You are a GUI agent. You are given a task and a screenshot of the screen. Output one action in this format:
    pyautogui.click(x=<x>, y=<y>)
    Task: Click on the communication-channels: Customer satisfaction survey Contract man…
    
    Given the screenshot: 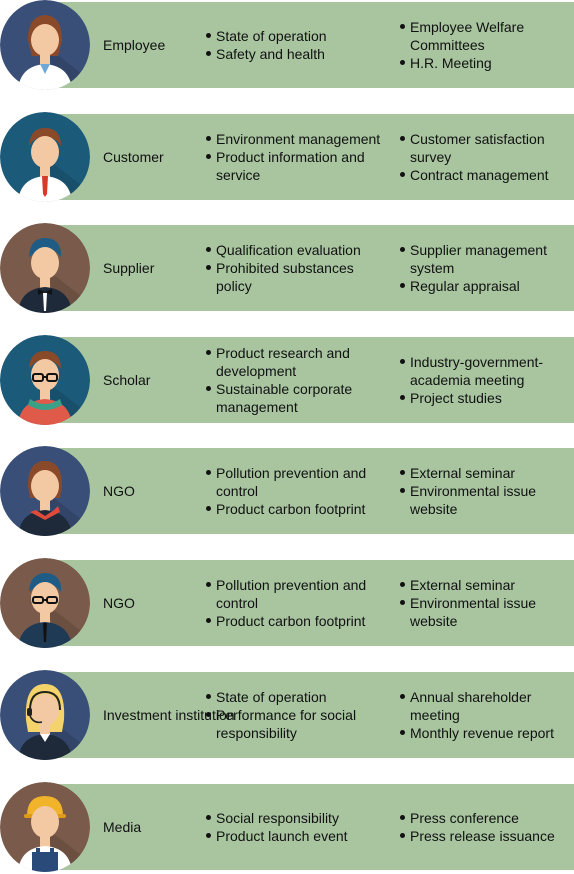 What is the action you would take?
    pyautogui.click(x=483, y=157)
    